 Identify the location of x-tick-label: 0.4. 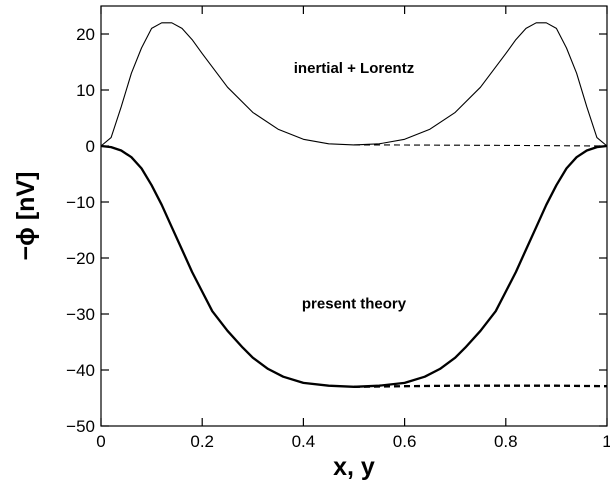
(304, 441).